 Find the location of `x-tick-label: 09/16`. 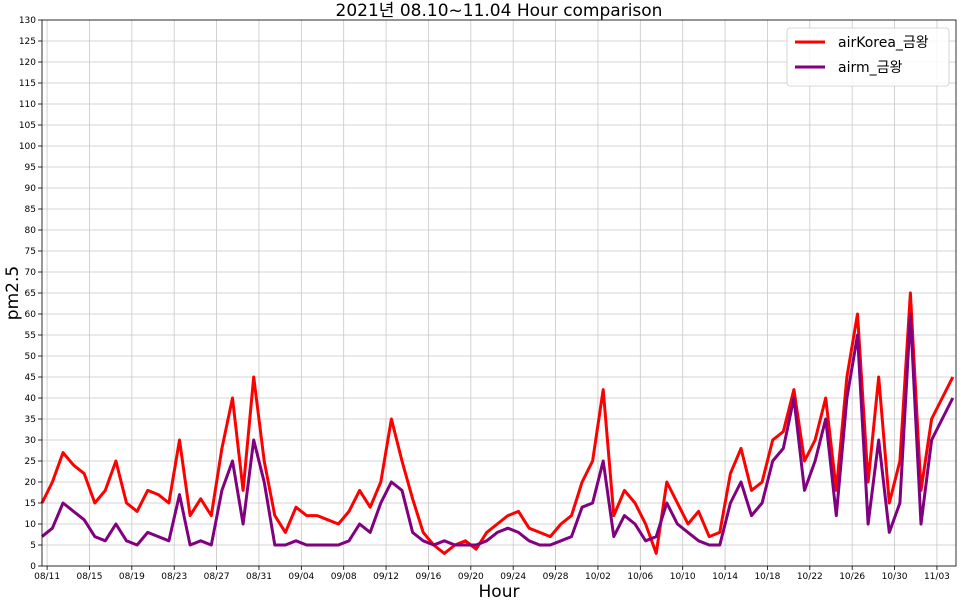

x-tick-label: 09/16 is located at coordinates (428, 577).